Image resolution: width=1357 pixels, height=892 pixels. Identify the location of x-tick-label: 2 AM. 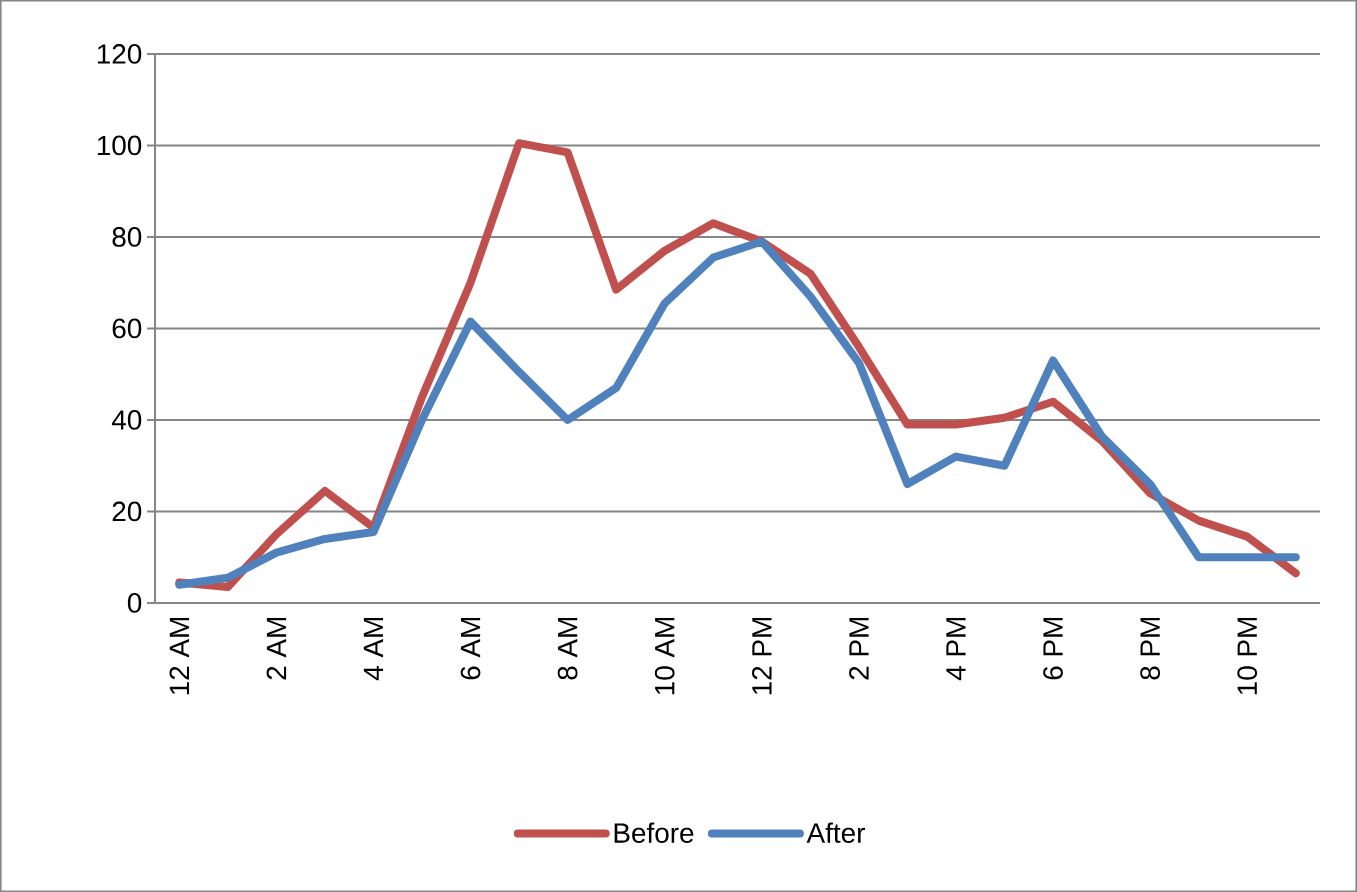
(276, 648).